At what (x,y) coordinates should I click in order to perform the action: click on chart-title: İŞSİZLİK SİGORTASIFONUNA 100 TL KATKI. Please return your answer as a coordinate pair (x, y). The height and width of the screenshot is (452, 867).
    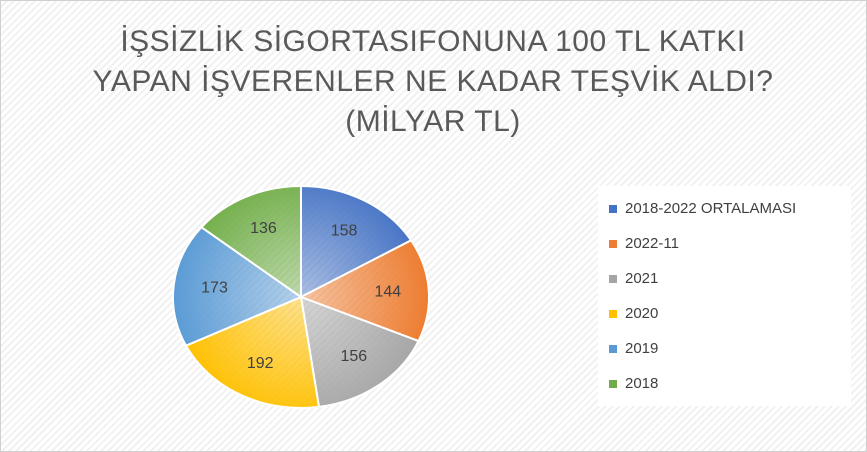
    Looking at the image, I should click on (432, 41).